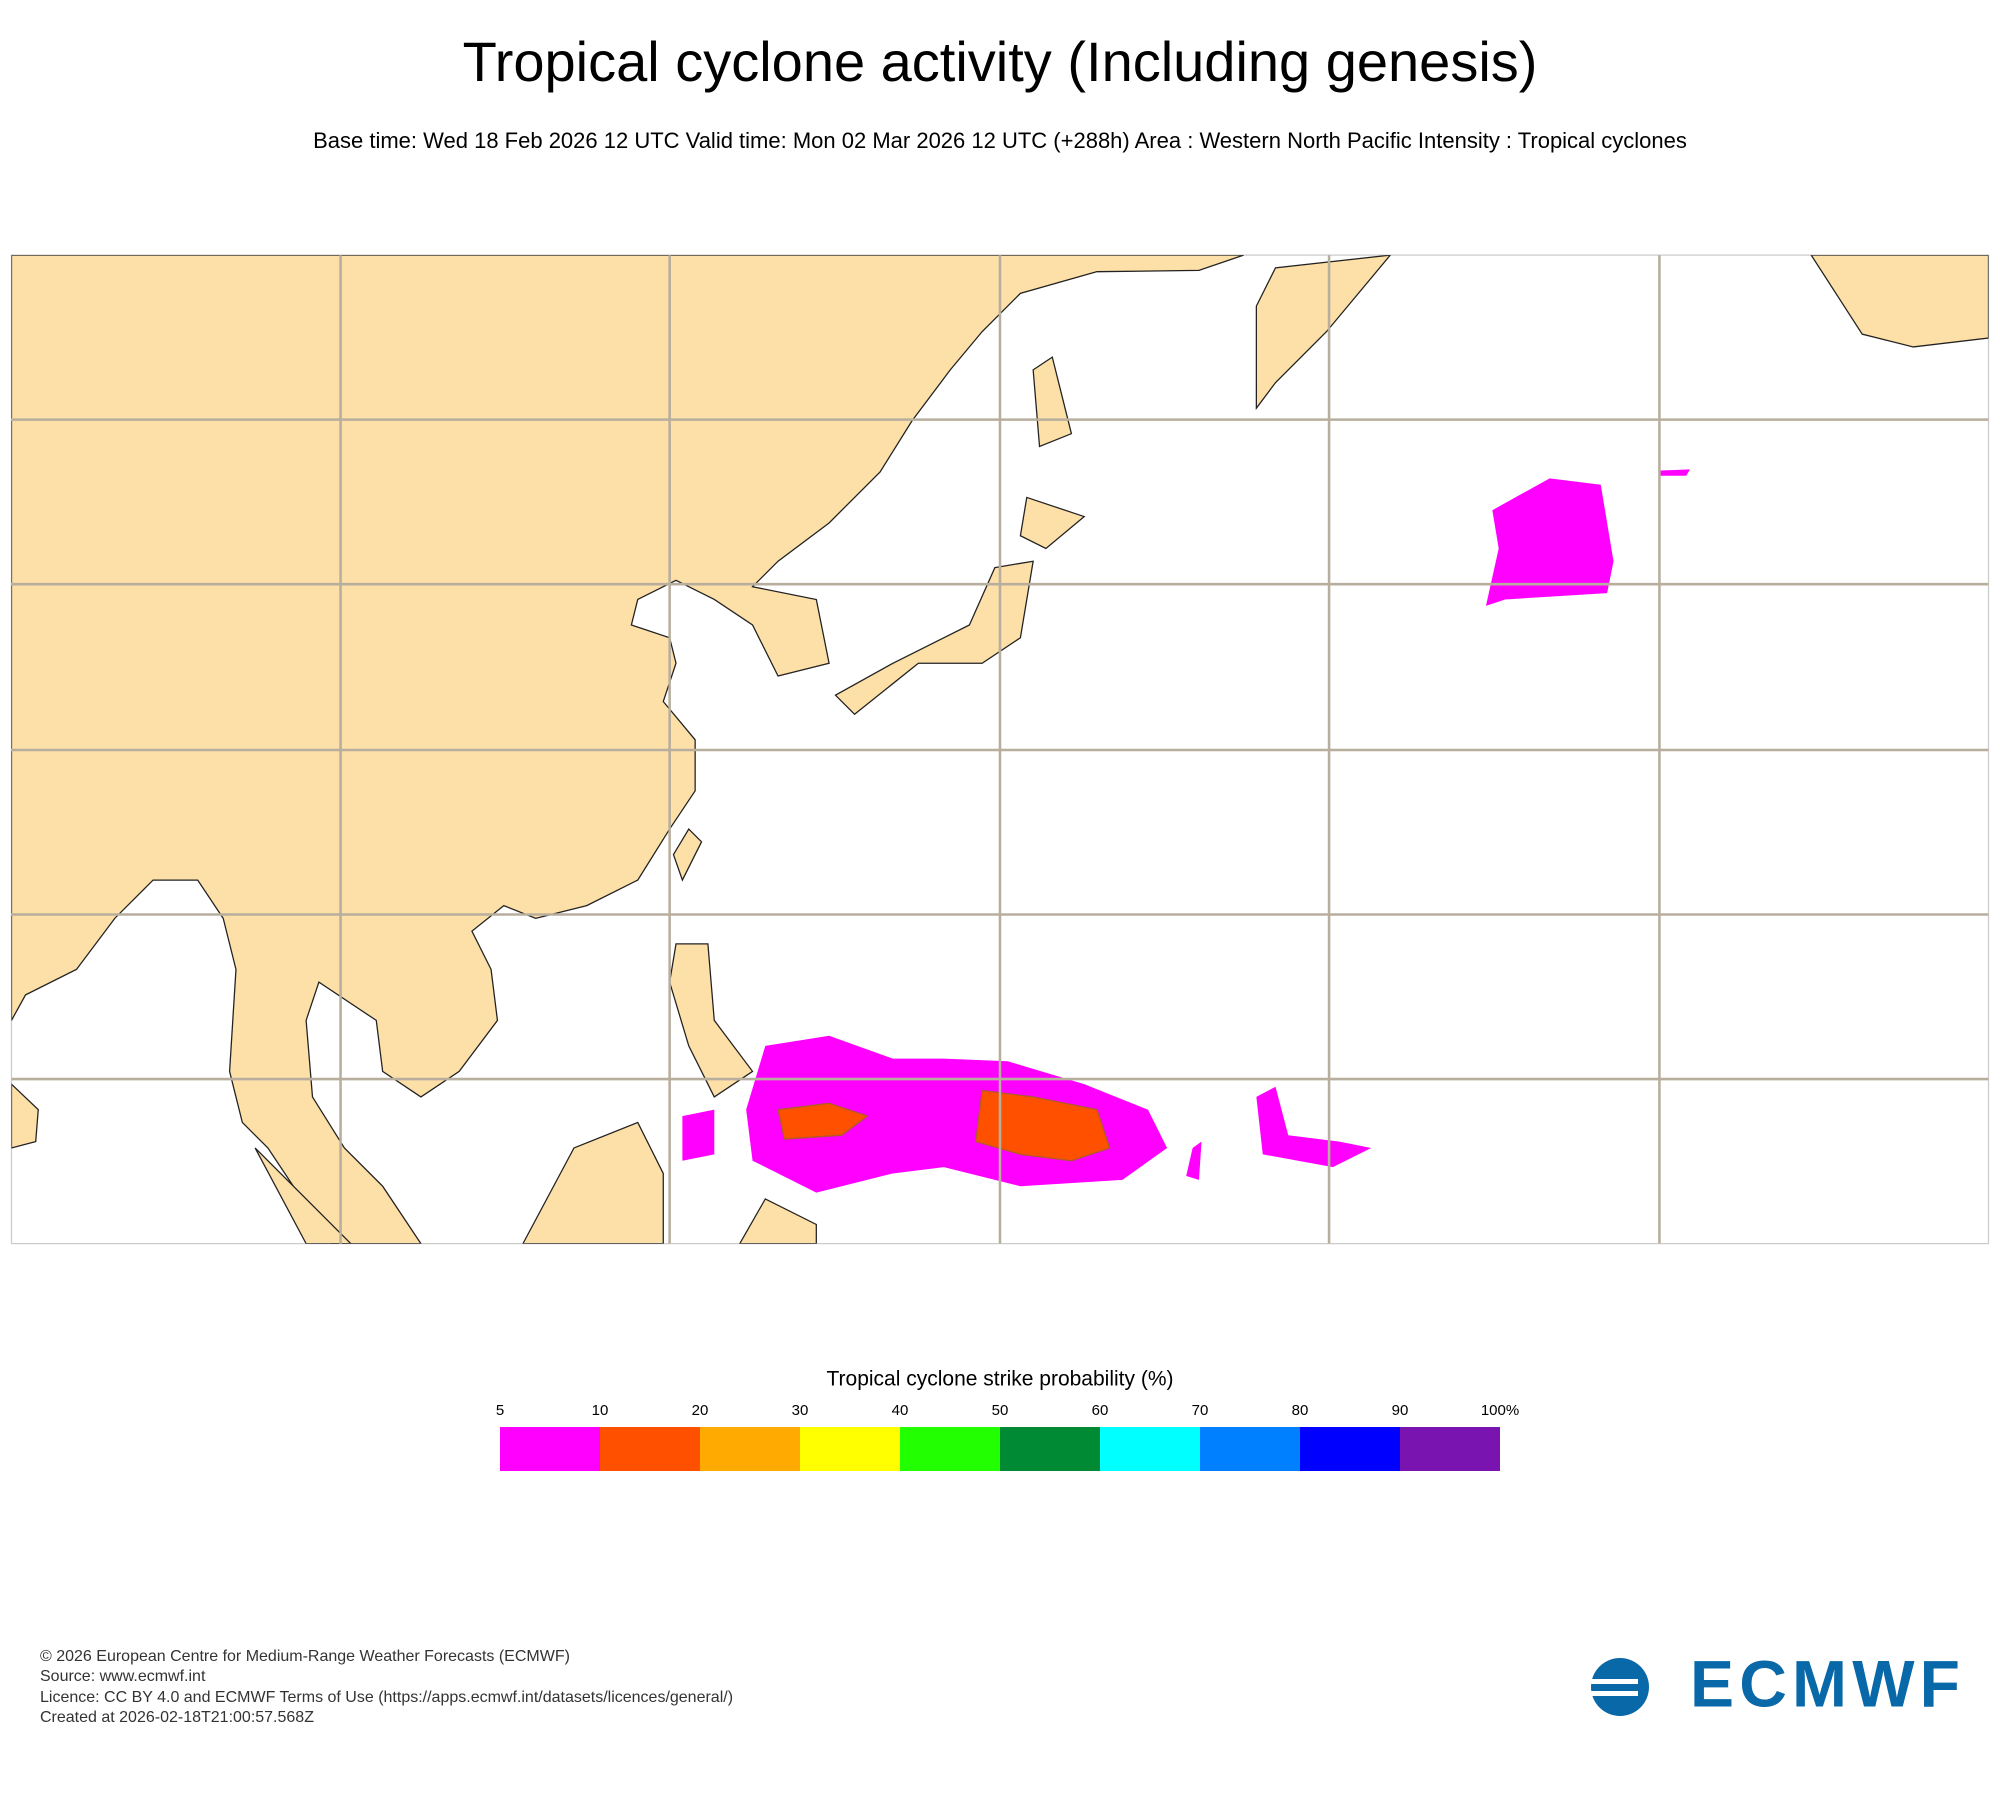 The width and height of the screenshot is (2000, 1800). What do you see at coordinates (1000, 1410) in the screenshot?
I see `colorbar-tick-label: 50` at bounding box center [1000, 1410].